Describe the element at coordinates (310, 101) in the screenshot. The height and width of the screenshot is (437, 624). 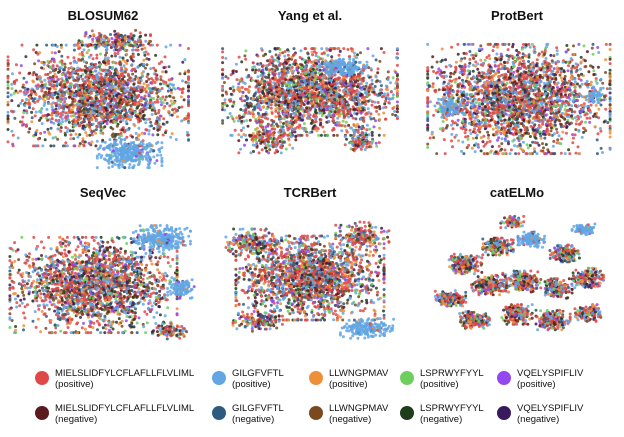
I see `scatter-plot` at that location.